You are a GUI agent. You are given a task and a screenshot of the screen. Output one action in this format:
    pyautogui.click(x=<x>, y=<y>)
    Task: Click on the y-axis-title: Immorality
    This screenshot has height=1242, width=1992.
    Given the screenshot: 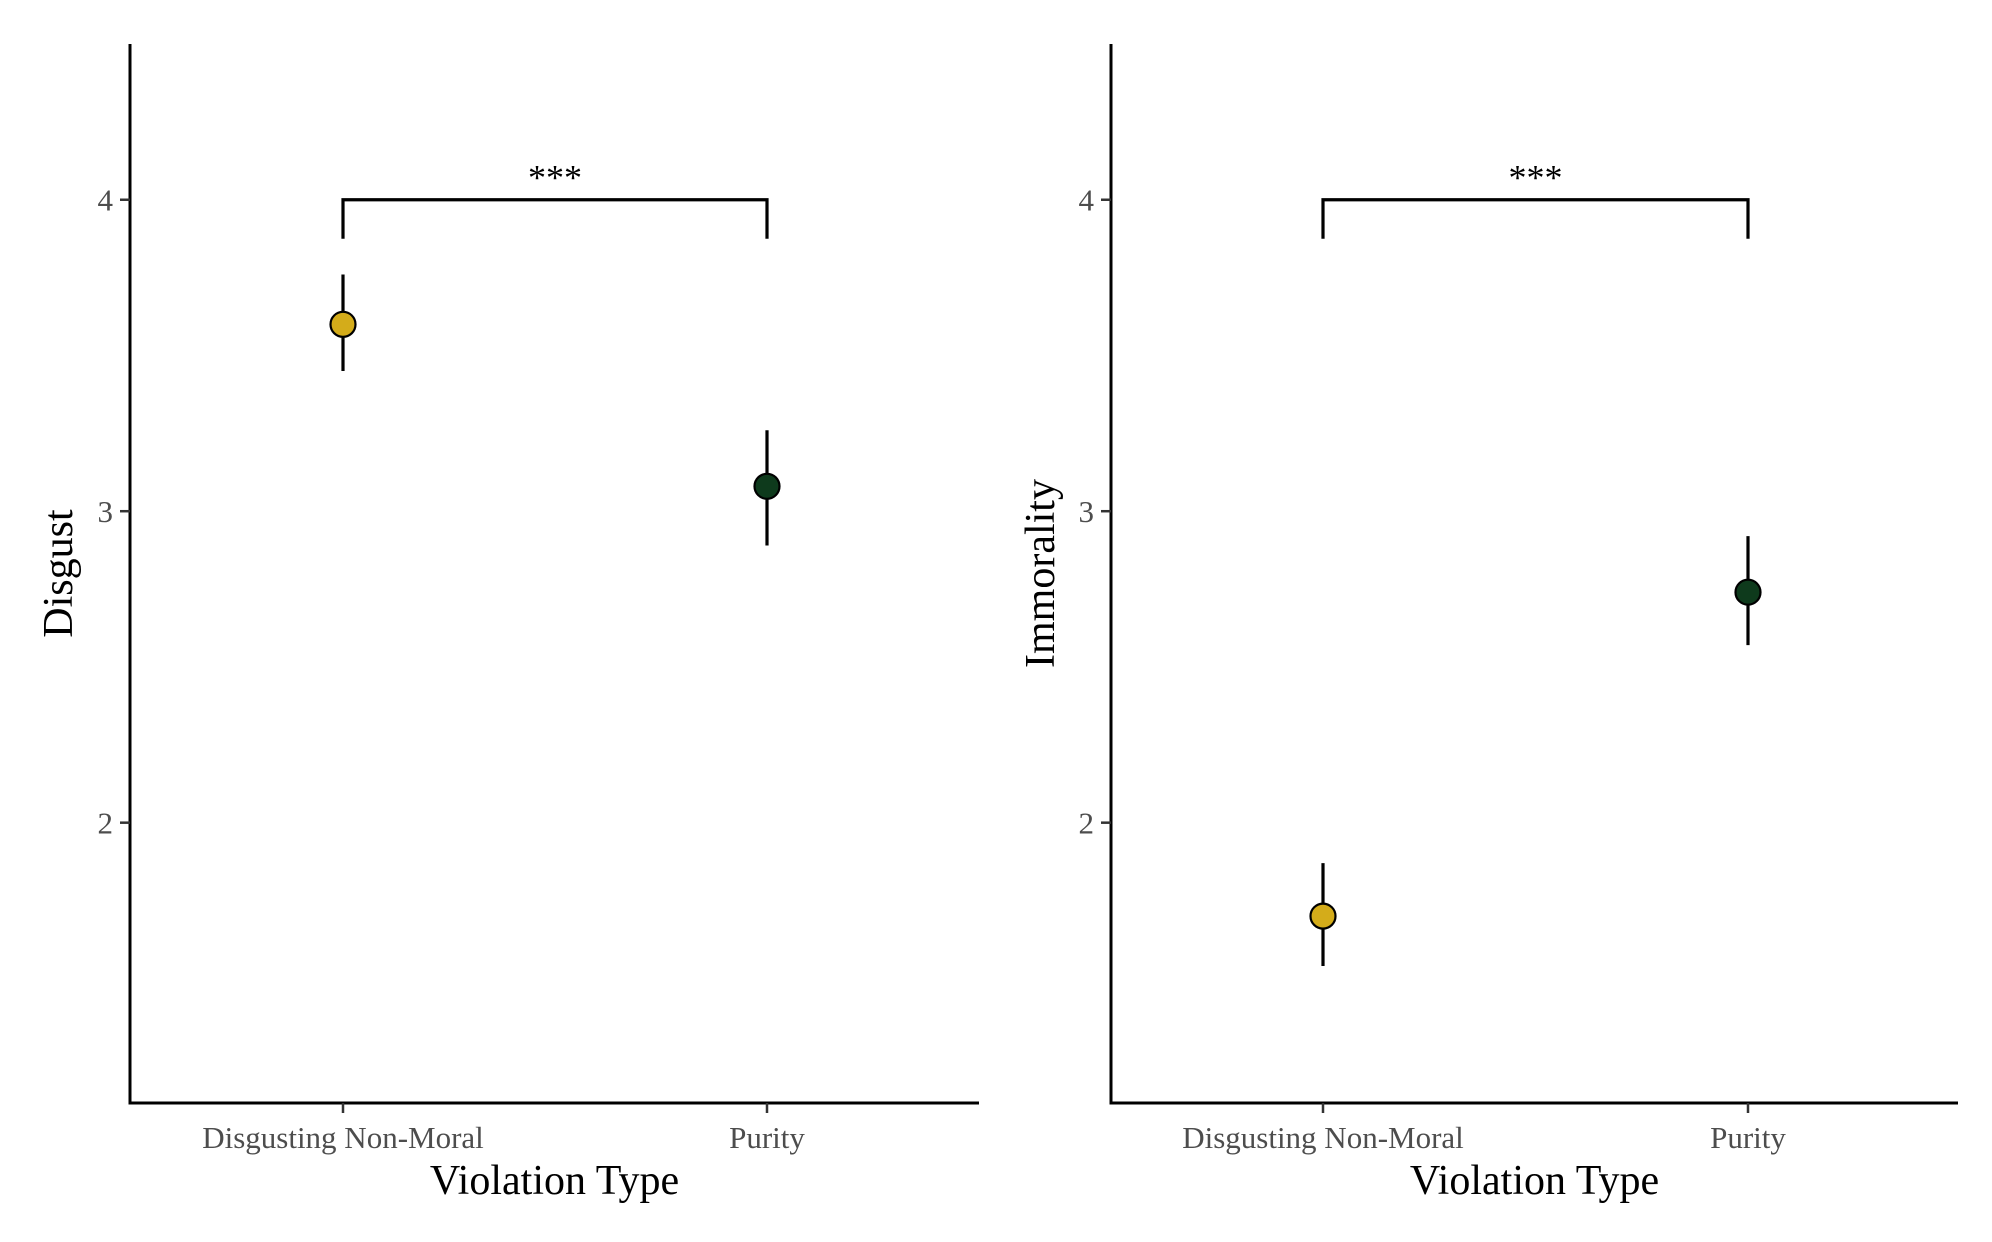 What is the action you would take?
    pyautogui.click(x=1041, y=573)
    